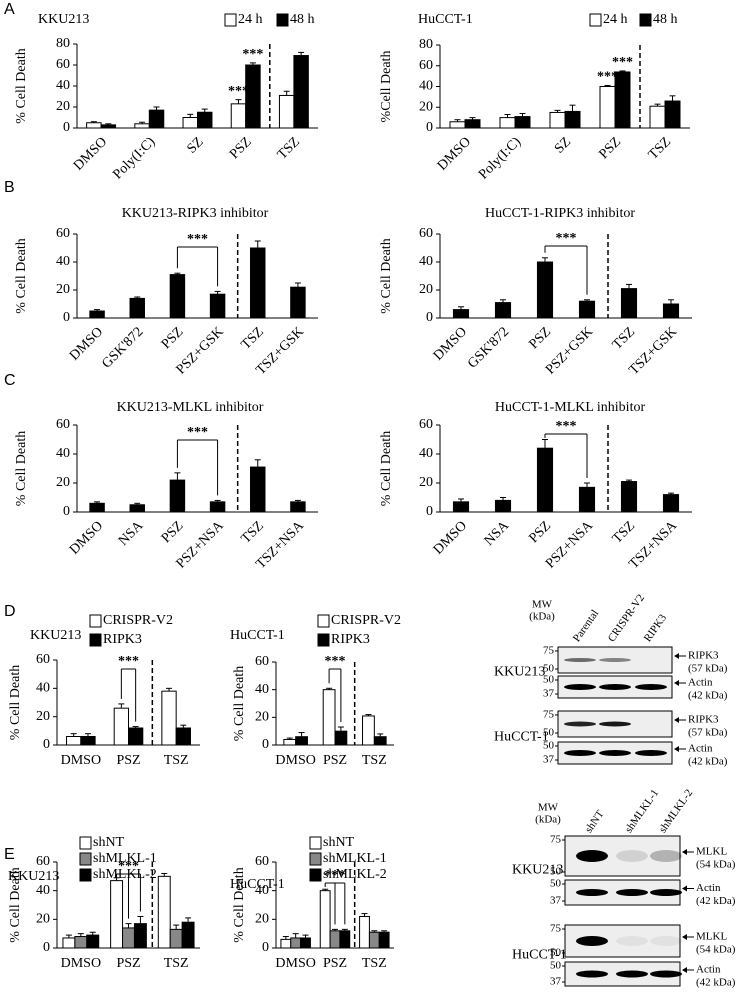 This screenshot has height=992, width=738. I want to click on x-tick-label: SZ, so click(563, 145).